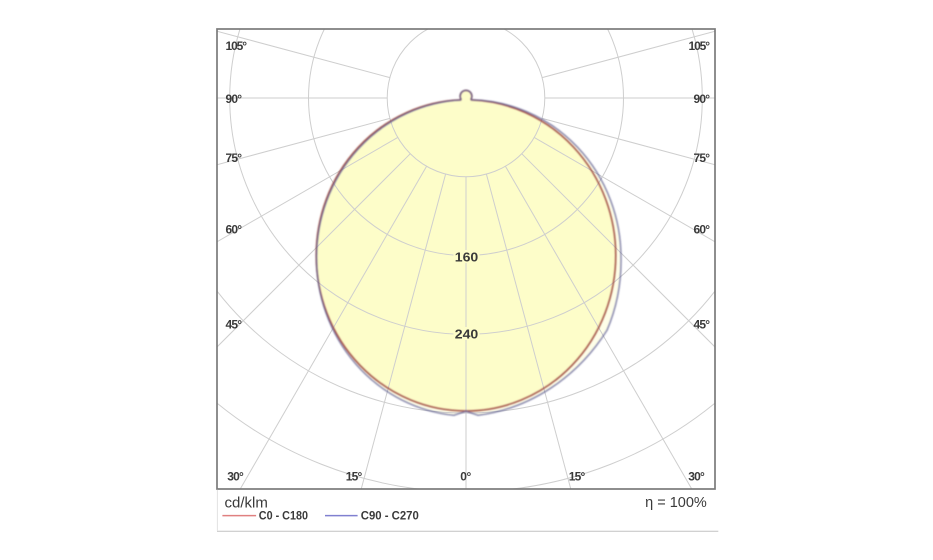  I want to click on svg-text: η = 100%, so click(676, 503).